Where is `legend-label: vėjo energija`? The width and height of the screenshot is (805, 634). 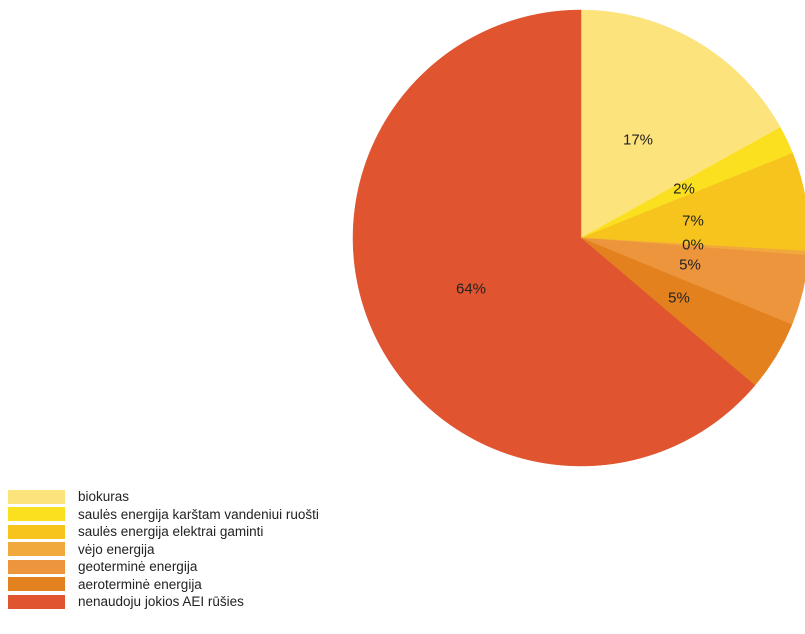 legend-label: vėjo energija is located at coordinates (116, 549).